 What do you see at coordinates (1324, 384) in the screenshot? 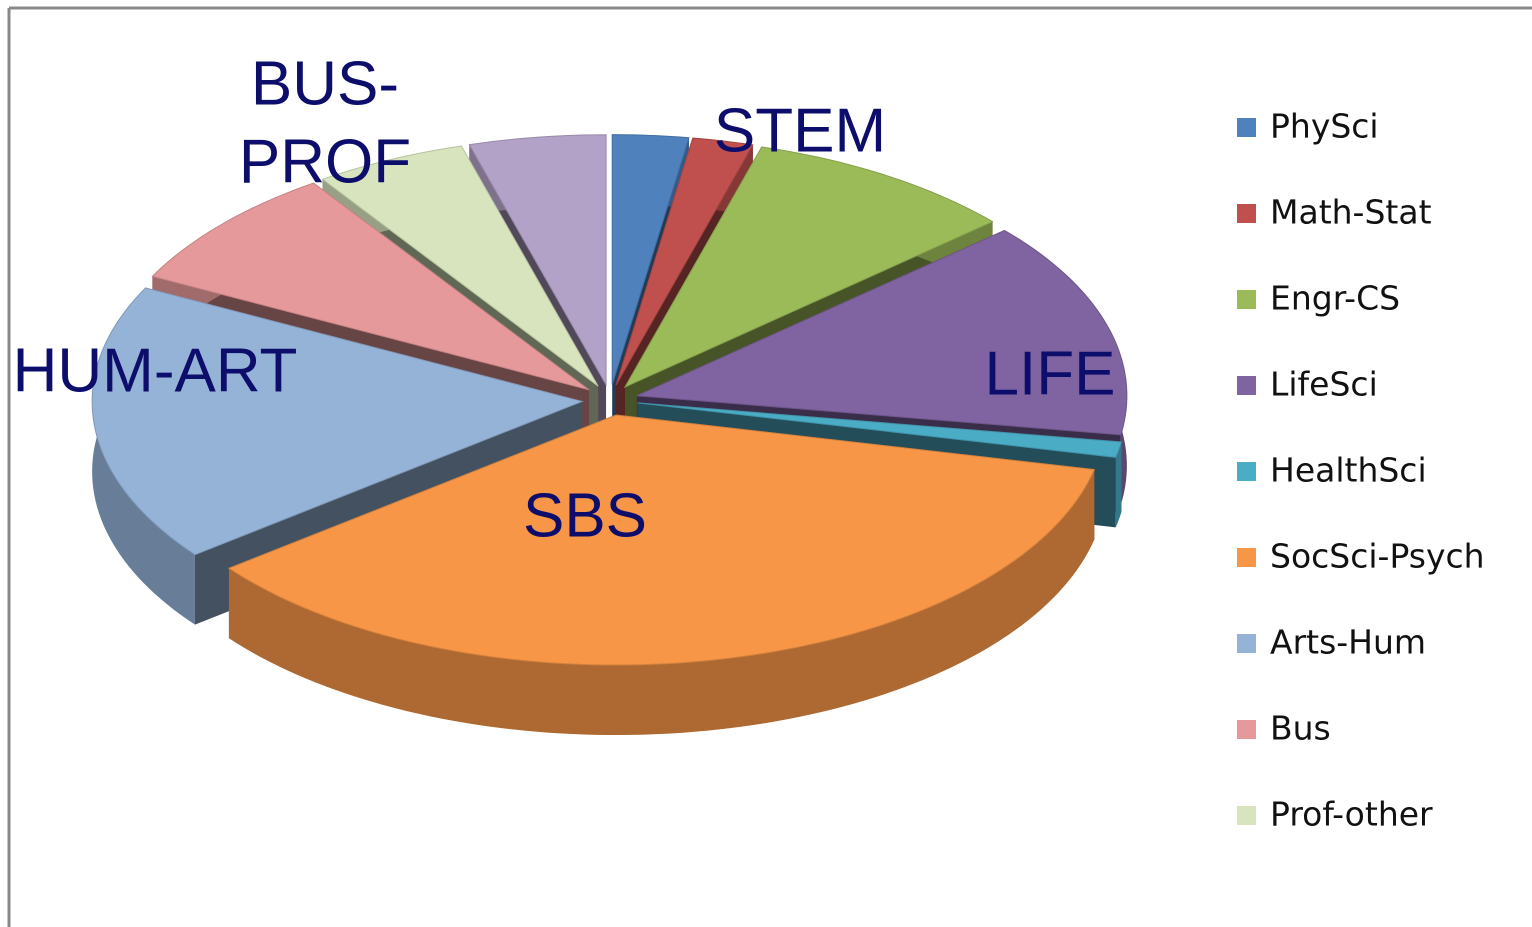
I see `legend-label: LifeSci` at bounding box center [1324, 384].